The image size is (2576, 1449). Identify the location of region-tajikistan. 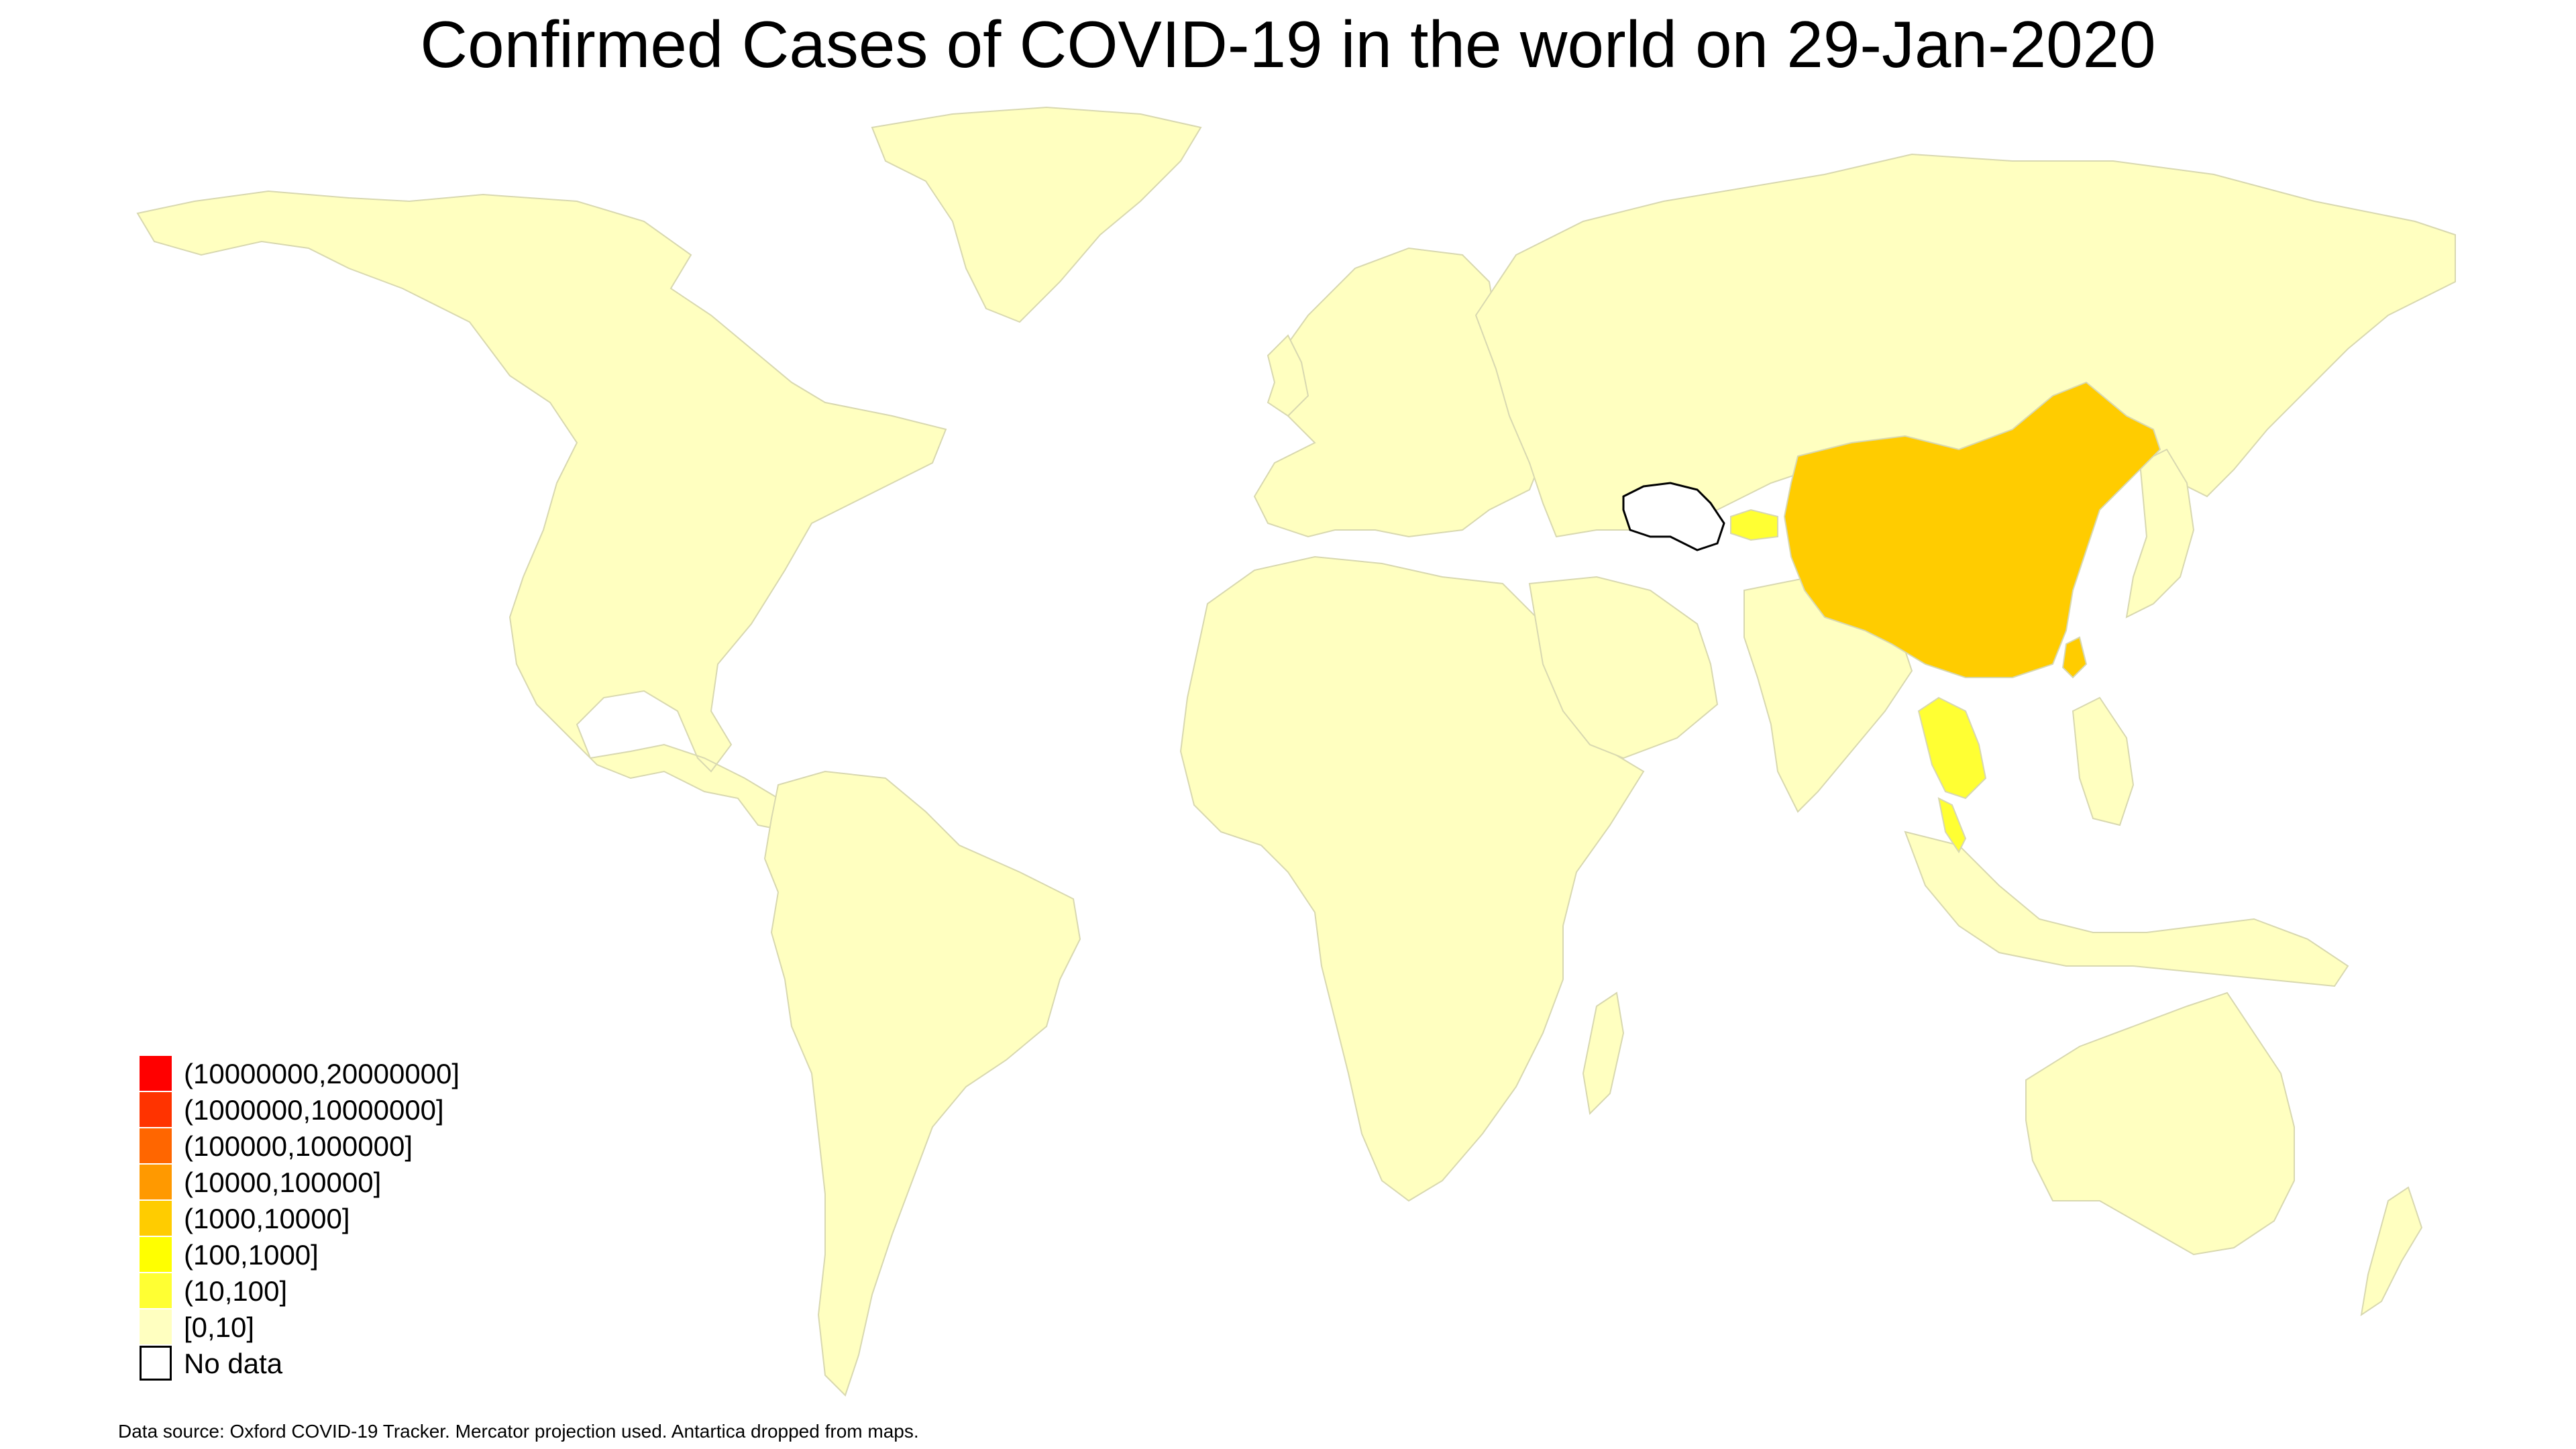
(1754, 524).